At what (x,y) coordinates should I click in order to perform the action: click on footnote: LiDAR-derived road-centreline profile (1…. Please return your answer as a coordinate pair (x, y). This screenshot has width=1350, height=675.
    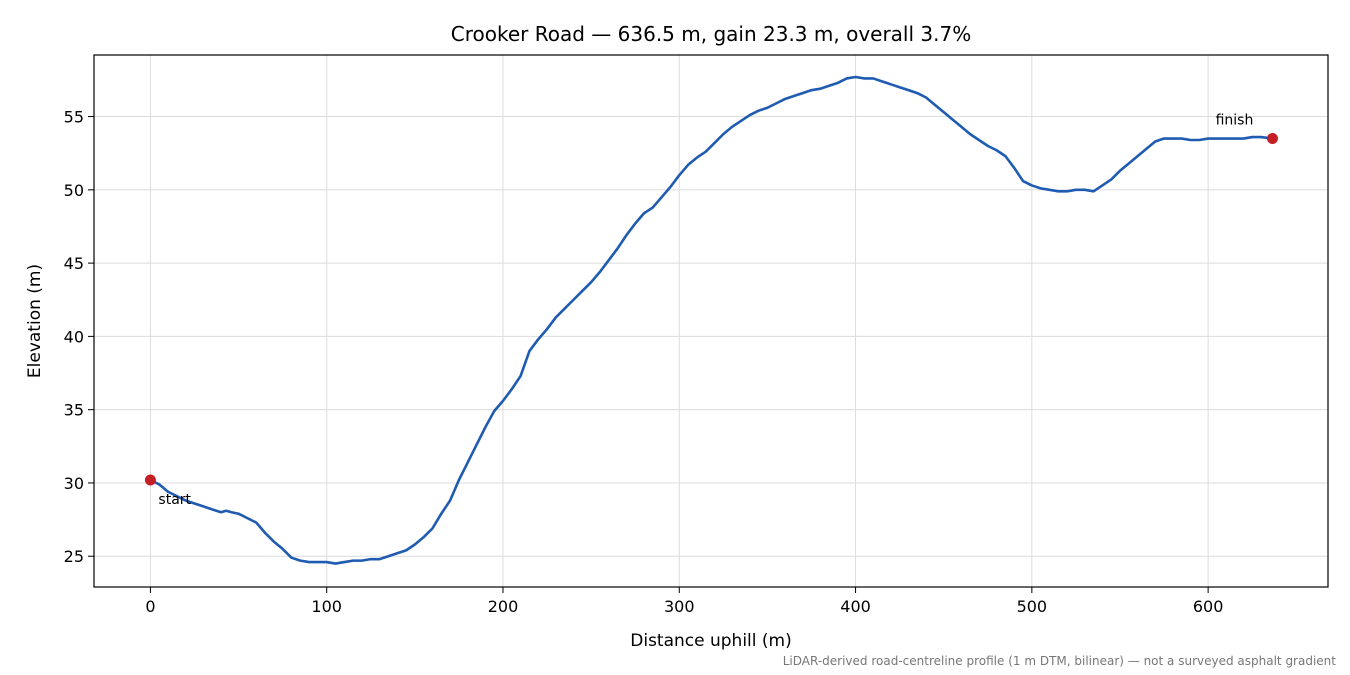
    Looking at the image, I should click on (1060, 661).